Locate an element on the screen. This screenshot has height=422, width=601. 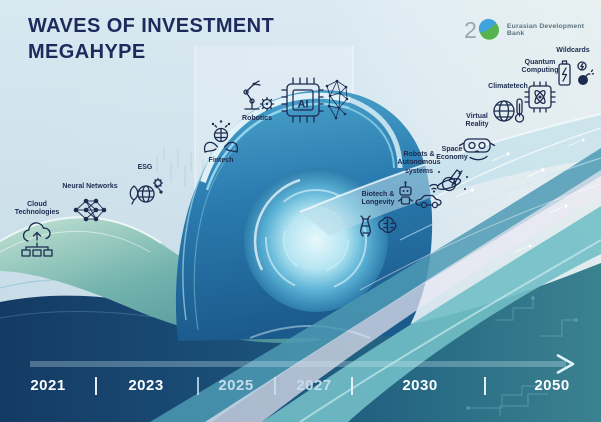
tech-item-quantum-computing: Quantum Computing is located at coordinates (540, 86).